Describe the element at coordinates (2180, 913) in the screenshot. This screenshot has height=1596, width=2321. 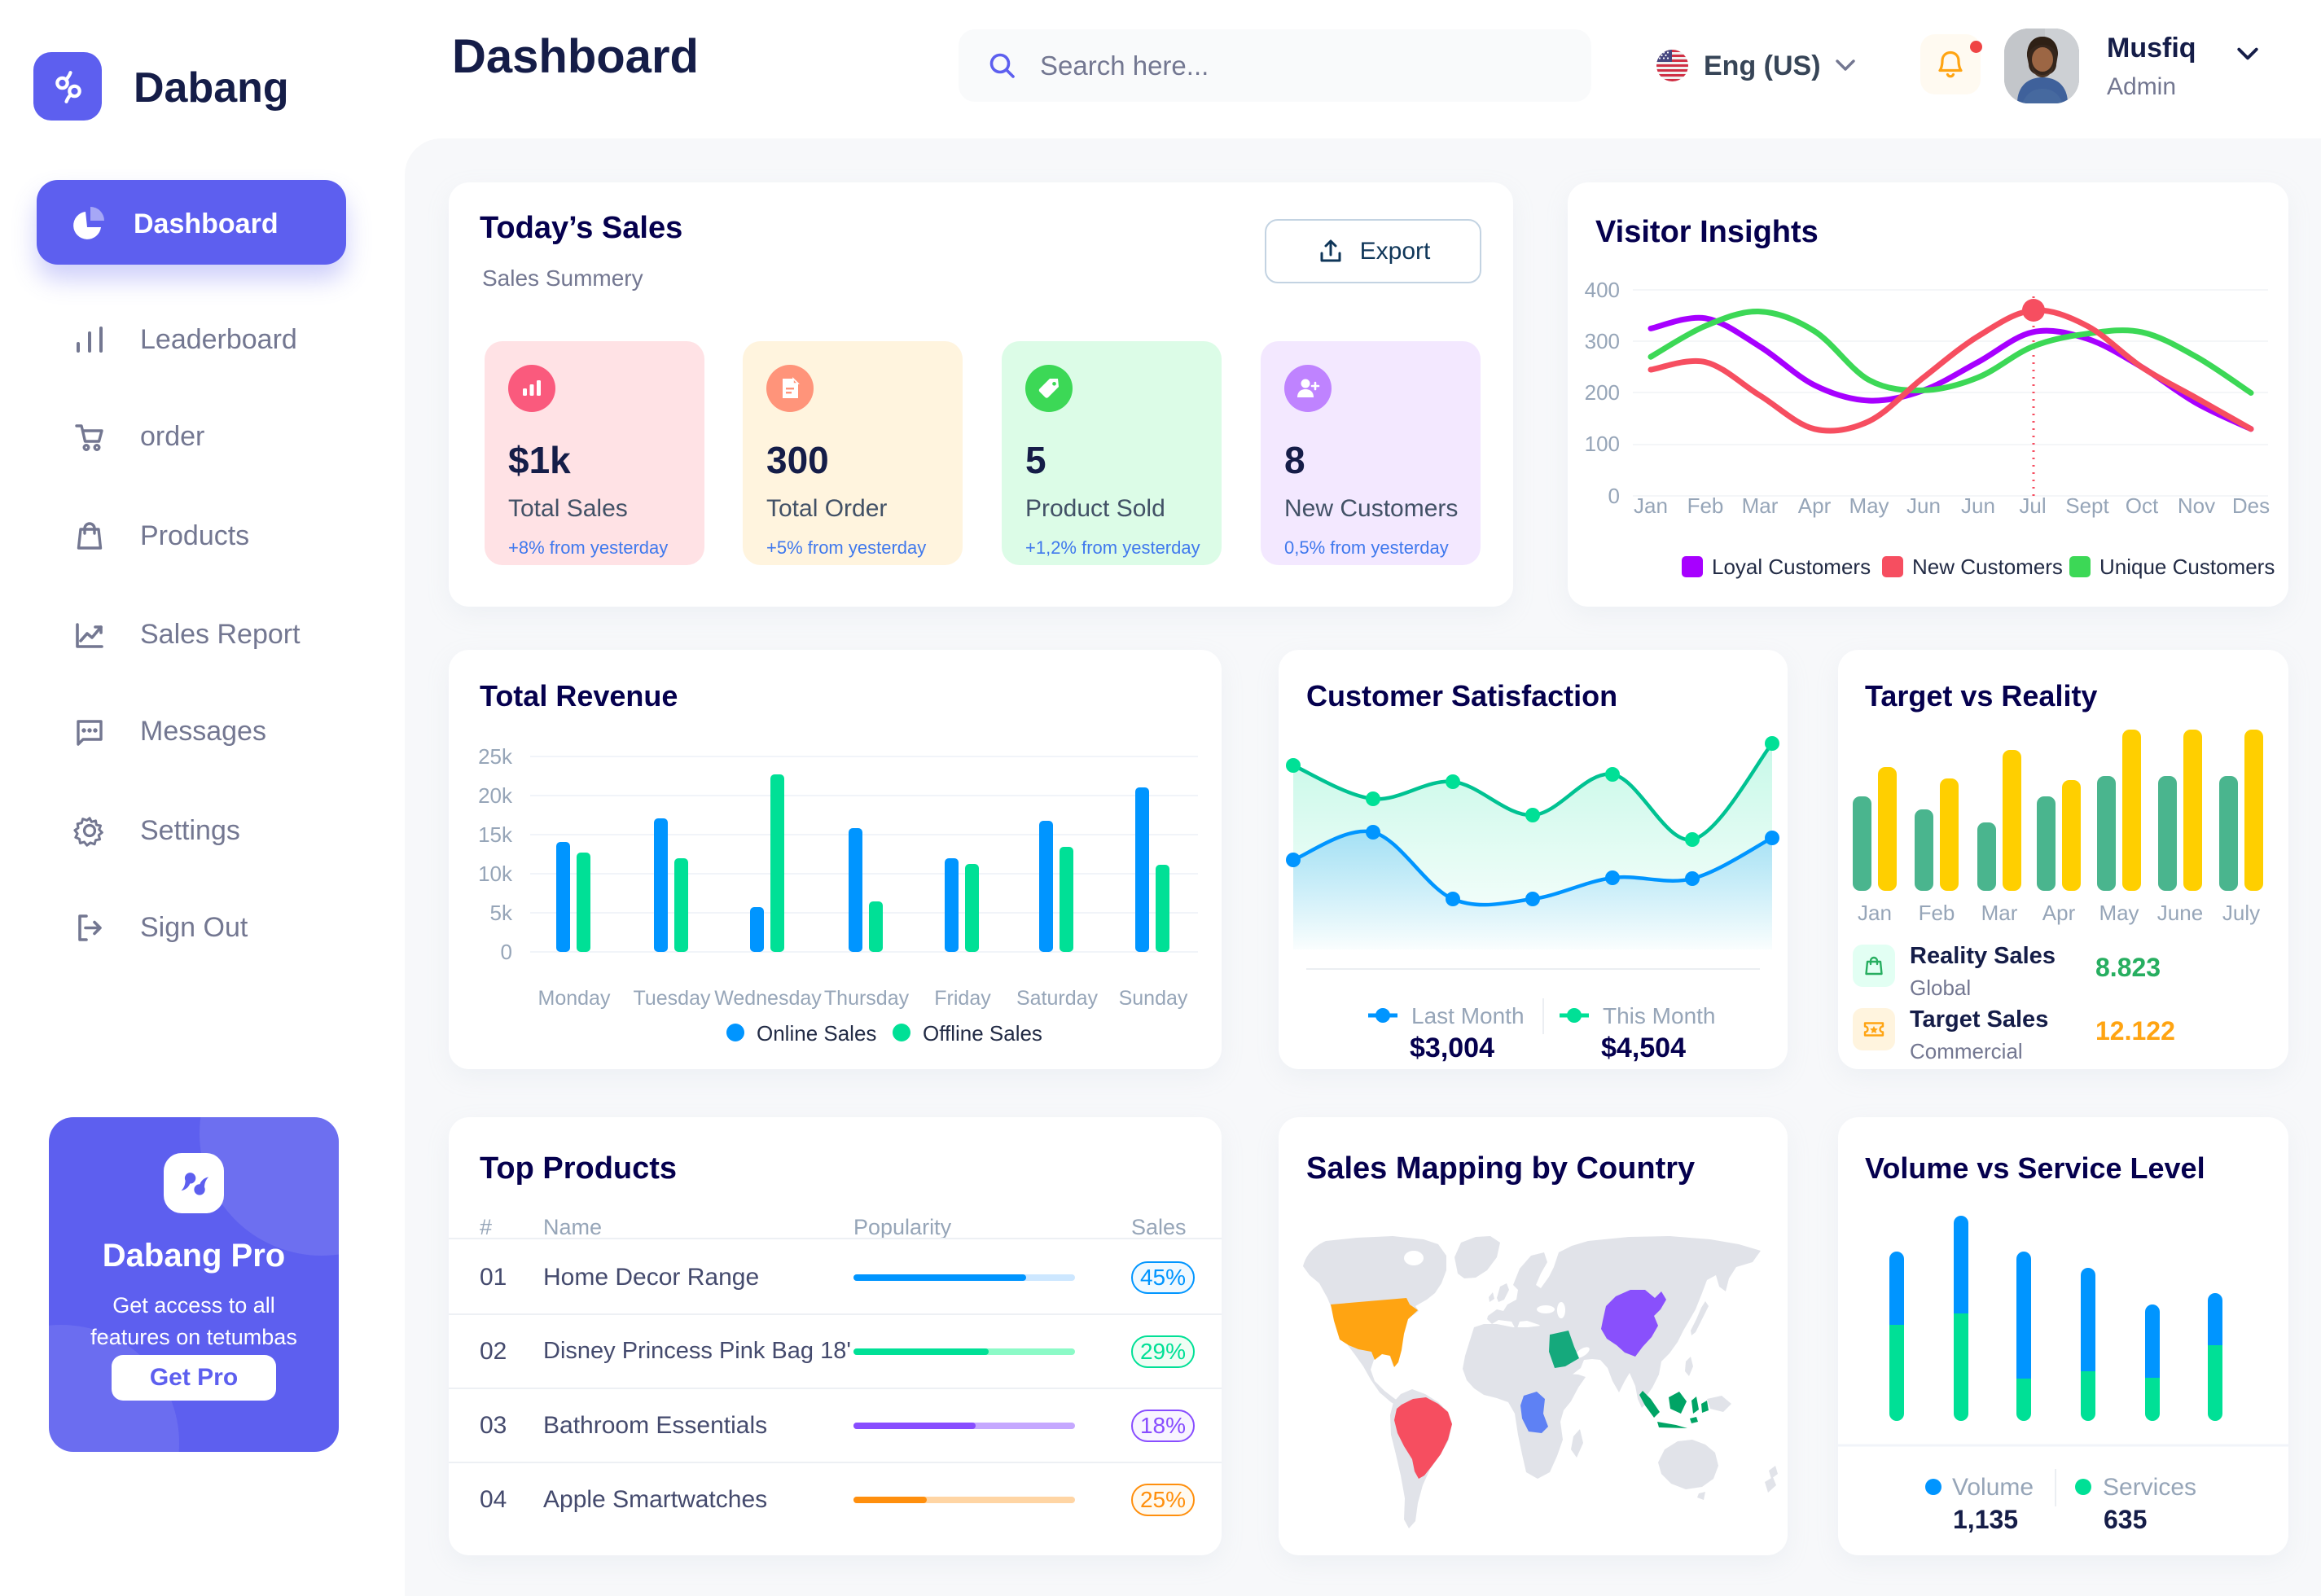
I see `svg-text: June` at that location.